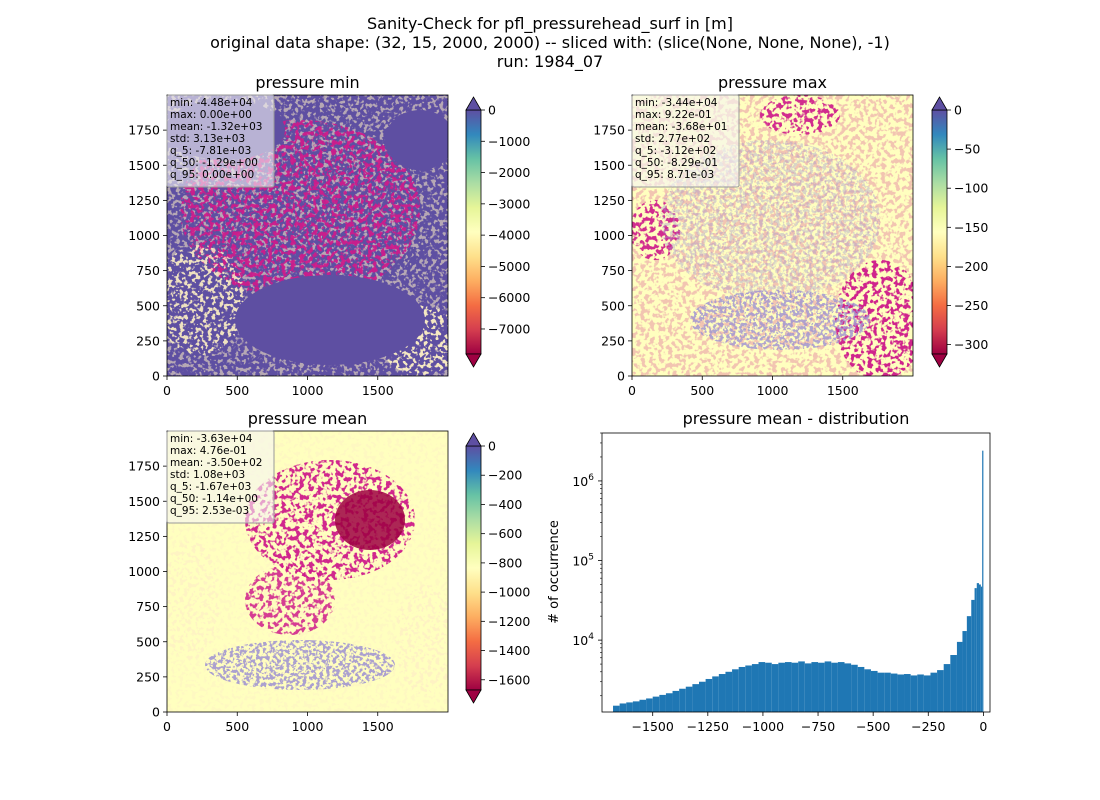  What do you see at coordinates (685, 141) in the screenshot?
I see `stats-box-background` at bounding box center [685, 141].